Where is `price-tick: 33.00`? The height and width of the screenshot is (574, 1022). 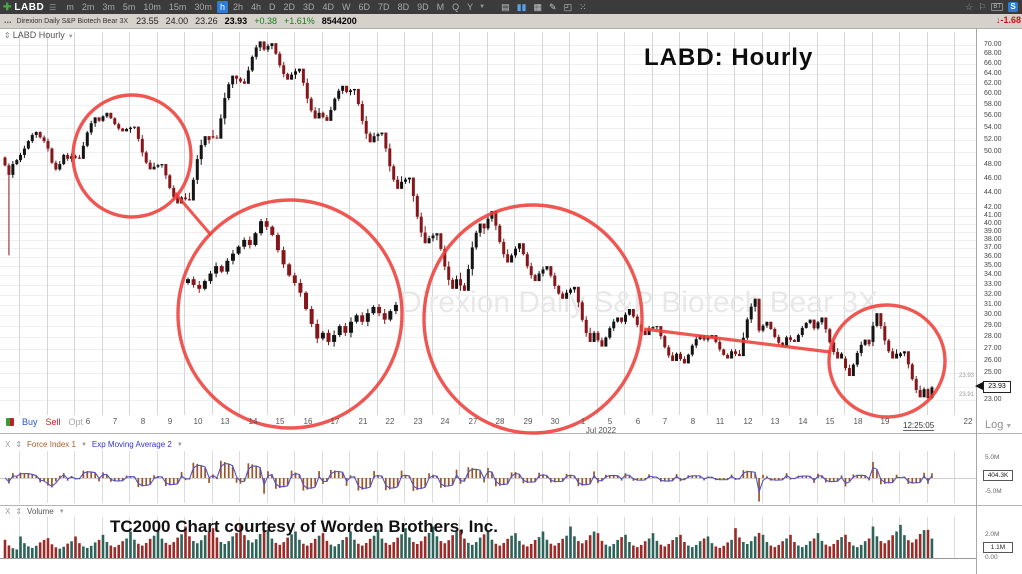 price-tick: 33.00 is located at coordinates (993, 284).